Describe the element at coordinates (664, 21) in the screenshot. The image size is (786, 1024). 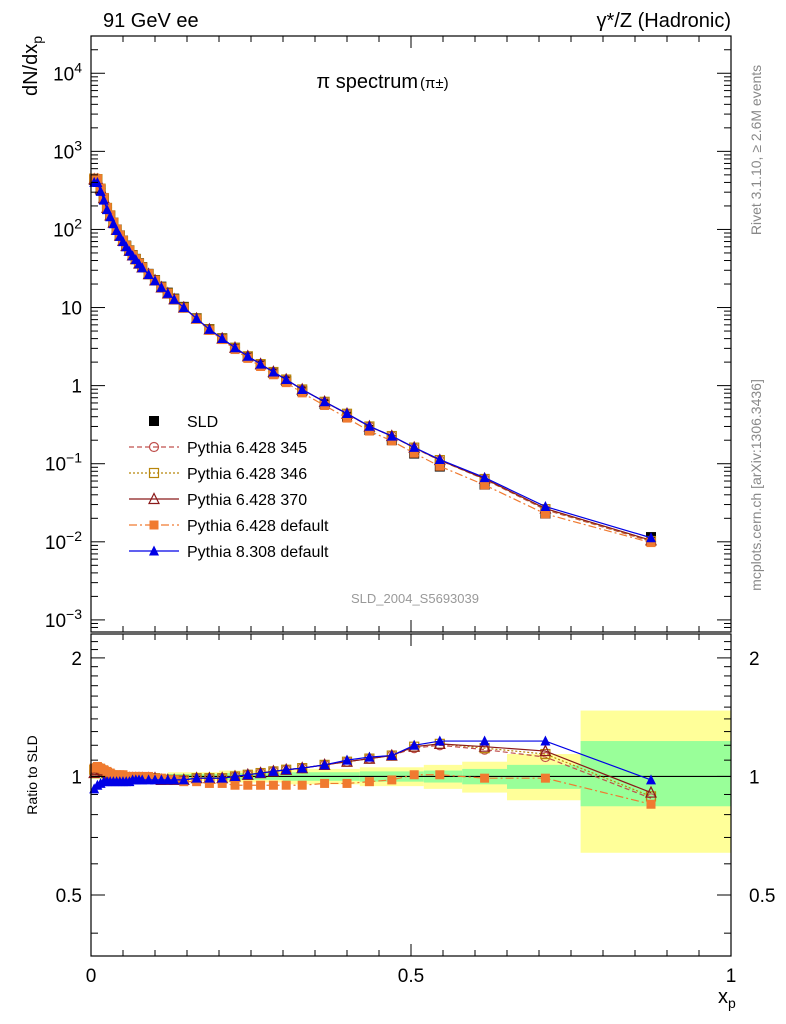
I see `header-right-title: γ*/Z (Hadronic)` at that location.